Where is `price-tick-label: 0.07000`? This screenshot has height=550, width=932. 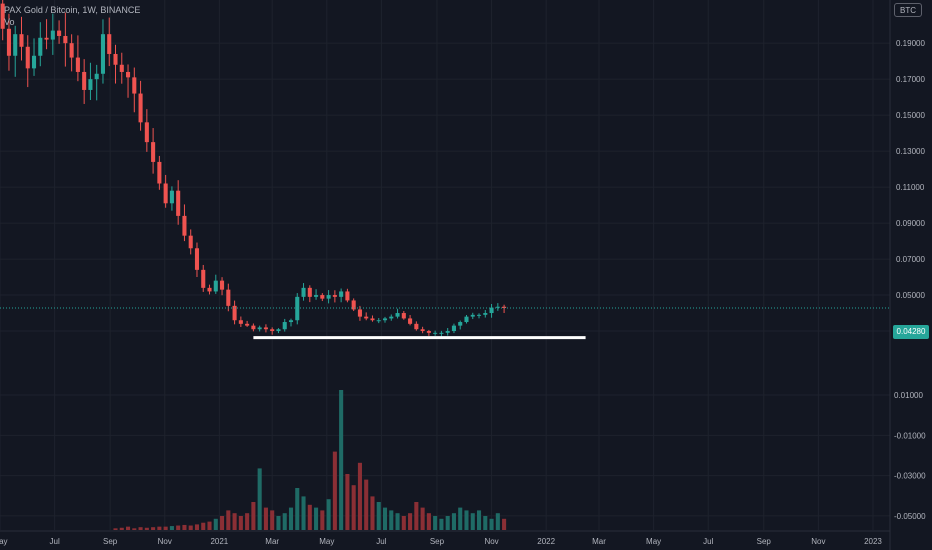 price-tick-label: 0.07000 is located at coordinates (910, 259).